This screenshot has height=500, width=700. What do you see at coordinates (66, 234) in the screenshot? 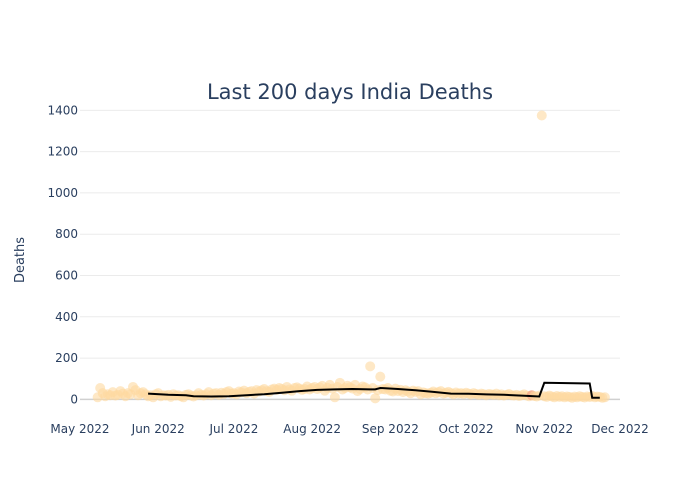
I see `y-tick-label: 800` at bounding box center [66, 234].